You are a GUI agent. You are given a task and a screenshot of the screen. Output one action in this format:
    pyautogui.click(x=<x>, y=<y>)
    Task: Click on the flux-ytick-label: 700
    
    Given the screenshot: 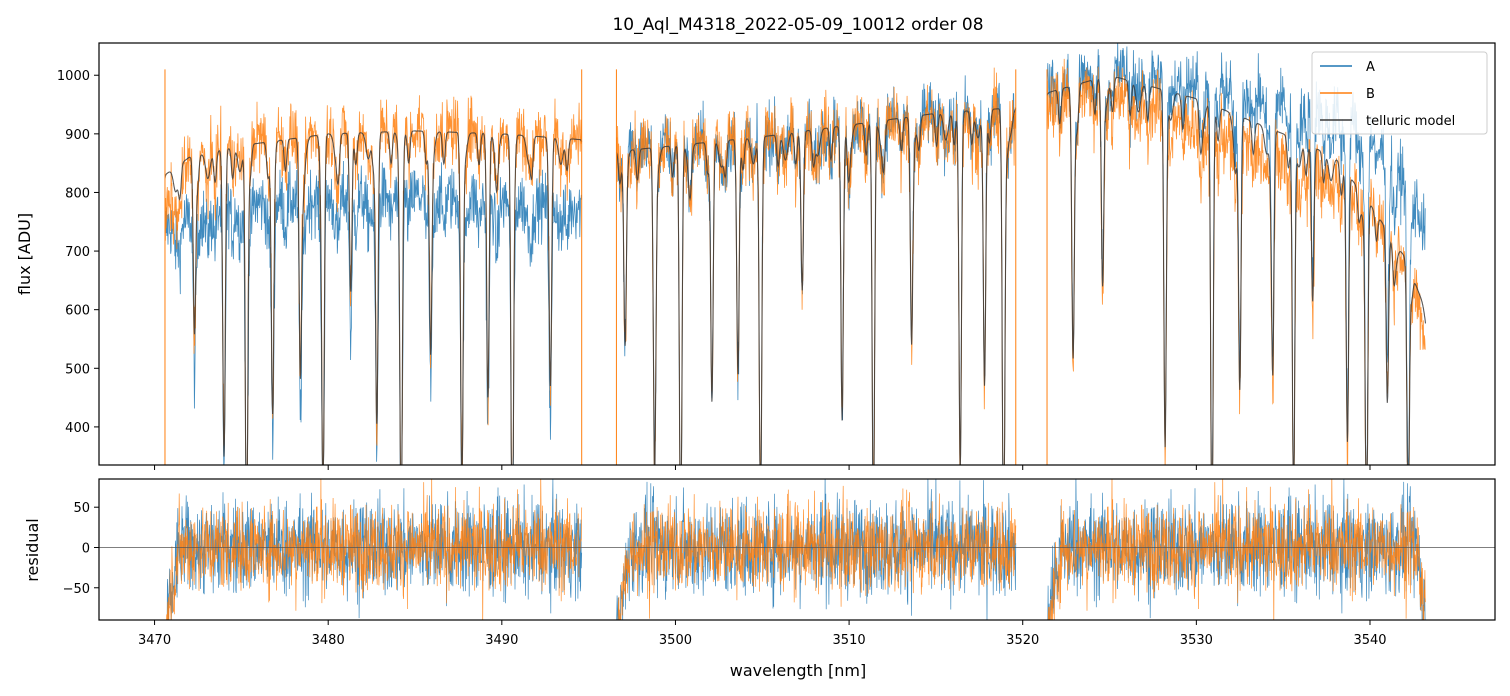 What is the action you would take?
    pyautogui.click(x=77, y=252)
    